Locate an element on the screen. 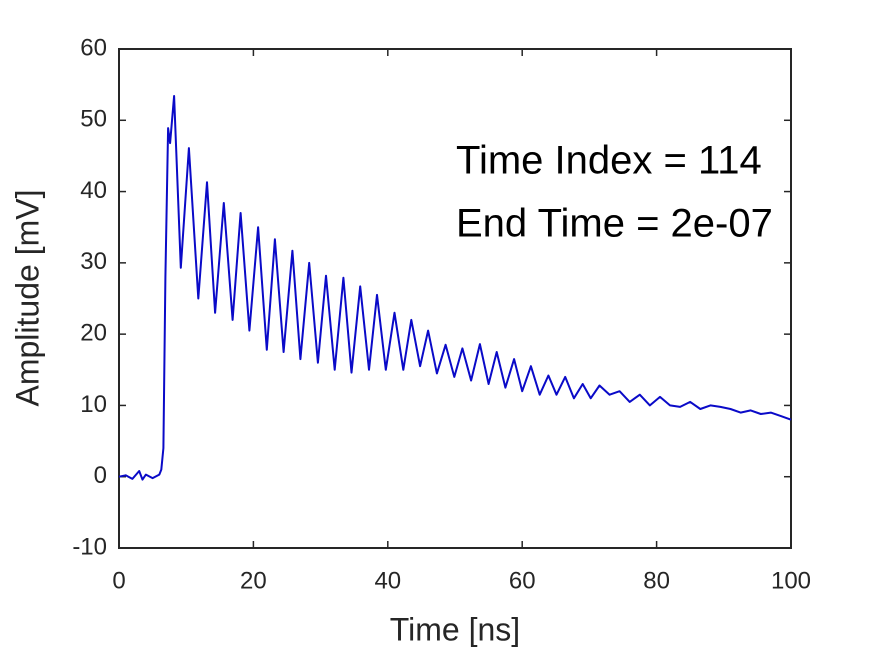 The width and height of the screenshot is (875, 656). y-tick-label: 20 is located at coordinates (93, 332).